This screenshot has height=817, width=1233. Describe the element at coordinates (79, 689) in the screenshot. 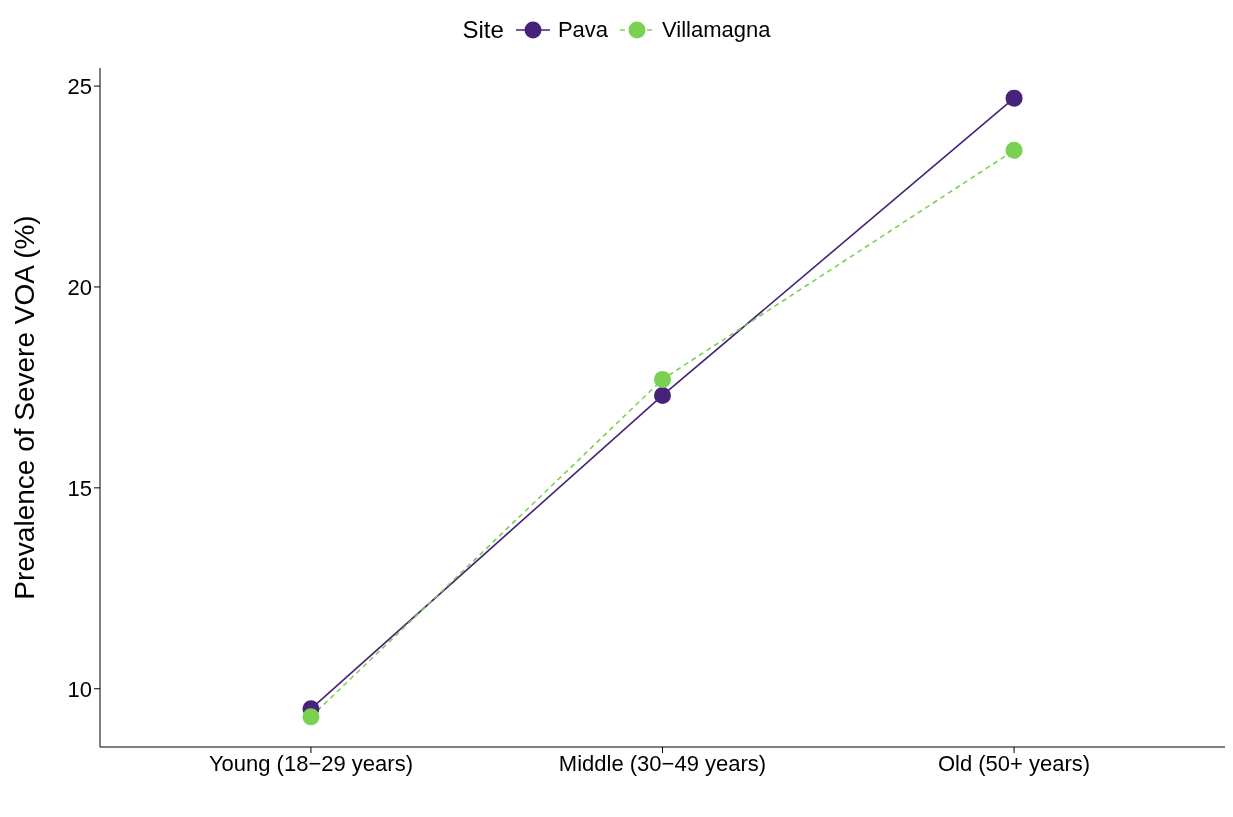

I see `y-tick-label: 10` at that location.